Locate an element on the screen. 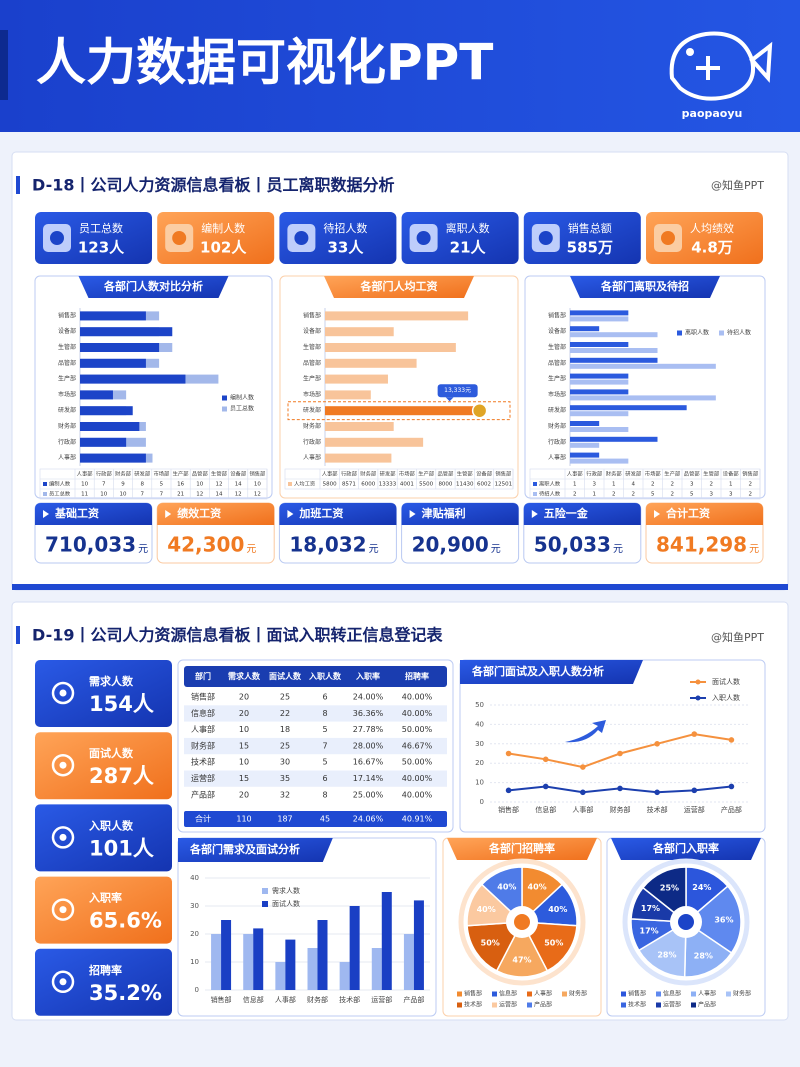 This screenshot has height=1067, width=800. x-tick-label: 人事部 is located at coordinates (582, 809).